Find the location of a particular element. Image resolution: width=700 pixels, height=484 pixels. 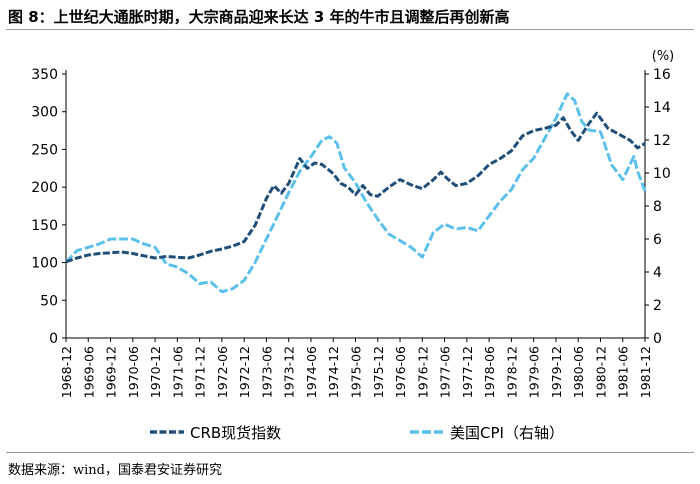

right-y-tick-label: 6 is located at coordinates (657, 240).